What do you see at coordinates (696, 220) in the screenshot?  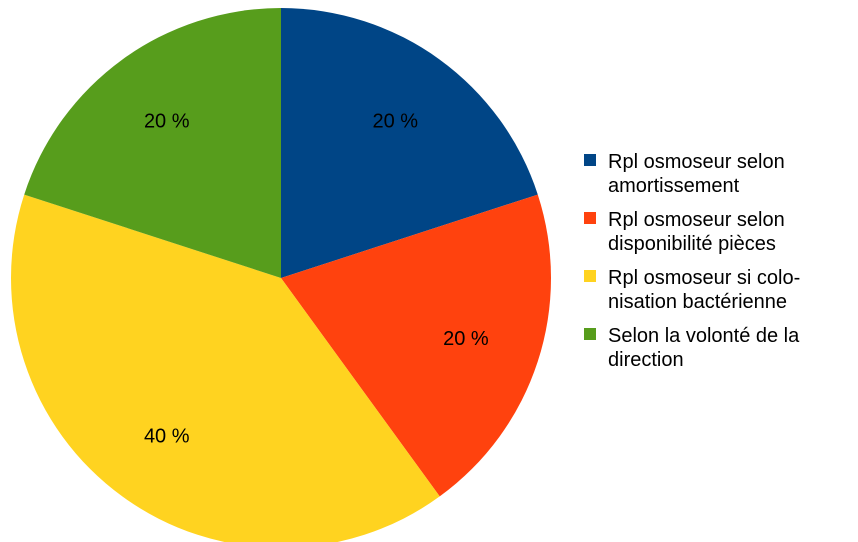 I see `legend-label-1-line-0: Rpl osmoseur selon` at bounding box center [696, 220].